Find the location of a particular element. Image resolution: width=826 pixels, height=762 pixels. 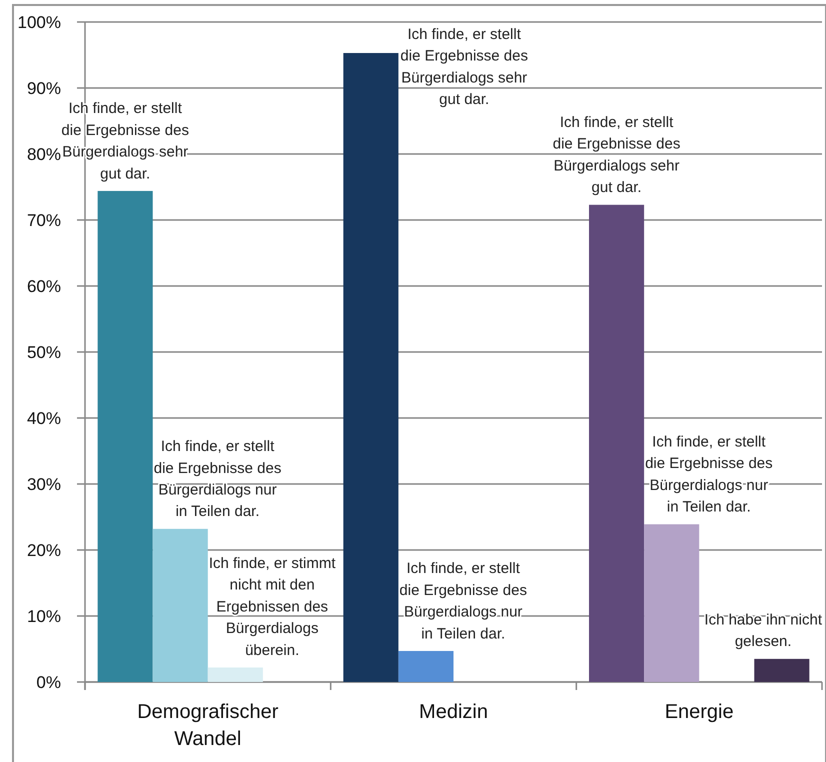

series-label: Ich finde, er stellt die Ergebnisse des Bürgerdialogs sehr gut dar. is located at coordinates (464, 67).